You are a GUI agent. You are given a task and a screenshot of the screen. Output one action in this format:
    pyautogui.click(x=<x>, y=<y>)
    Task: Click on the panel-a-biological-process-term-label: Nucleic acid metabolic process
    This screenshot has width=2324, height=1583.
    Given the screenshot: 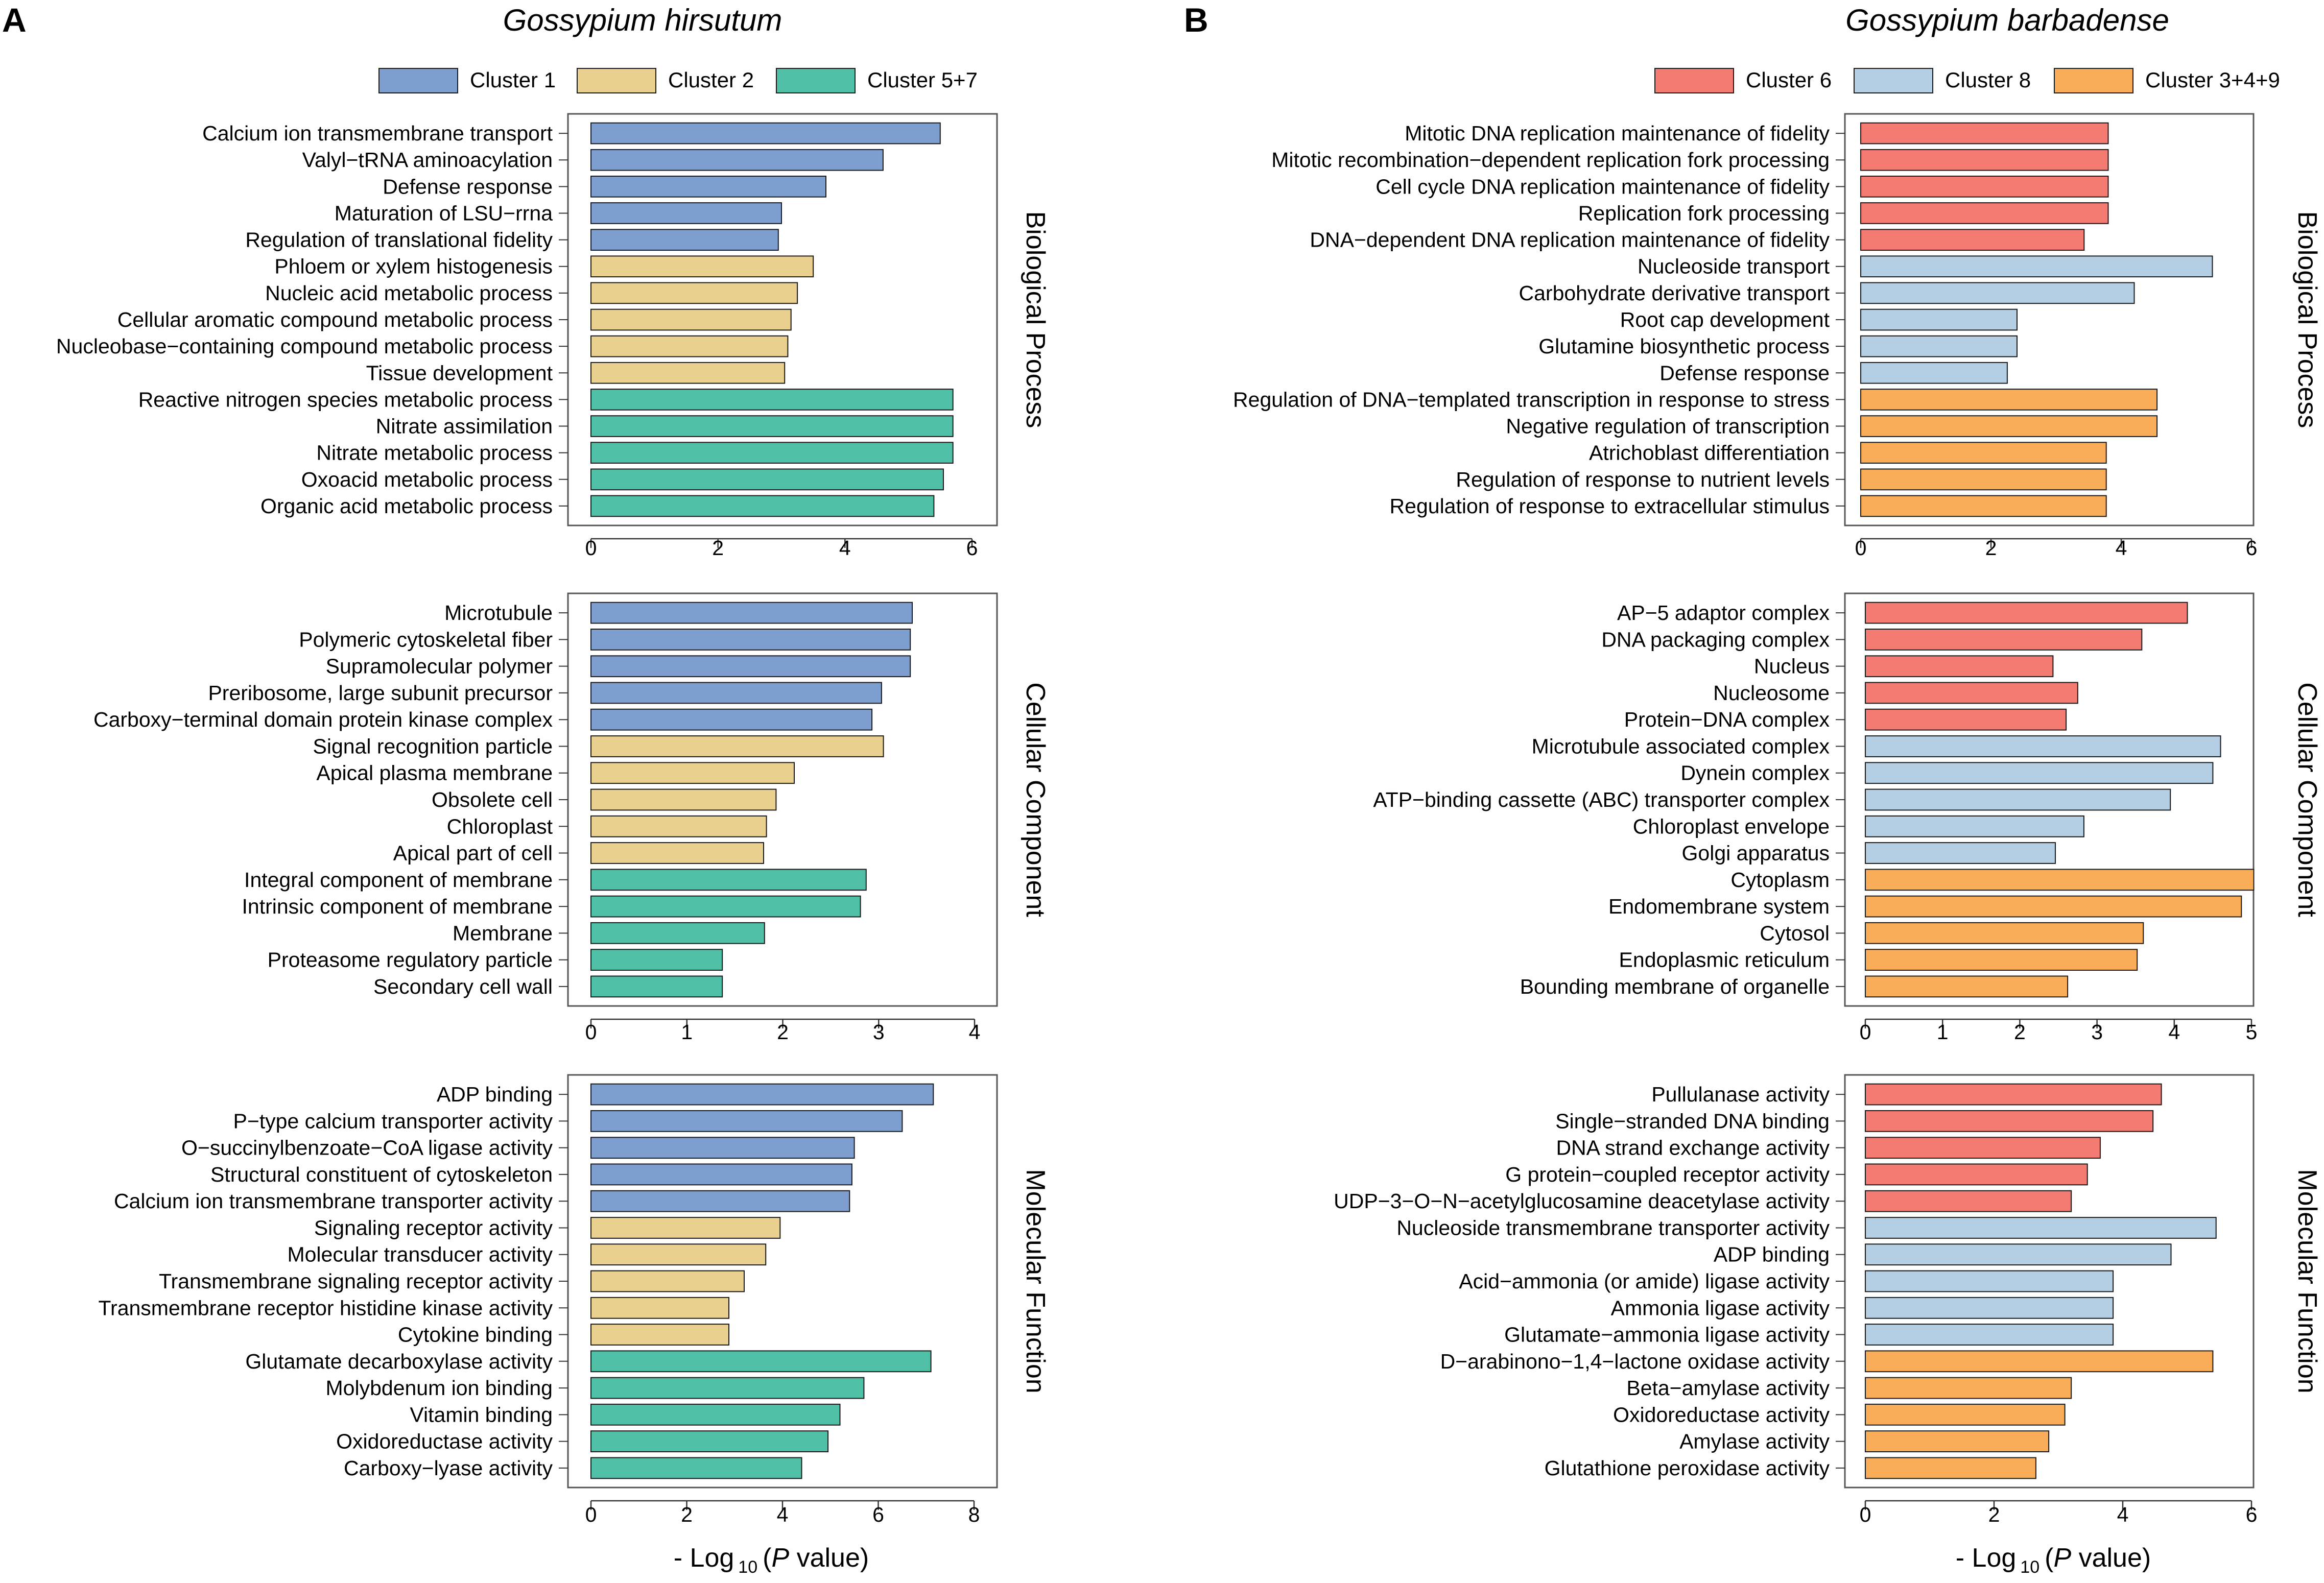 What is the action you would take?
    pyautogui.click(x=409, y=293)
    